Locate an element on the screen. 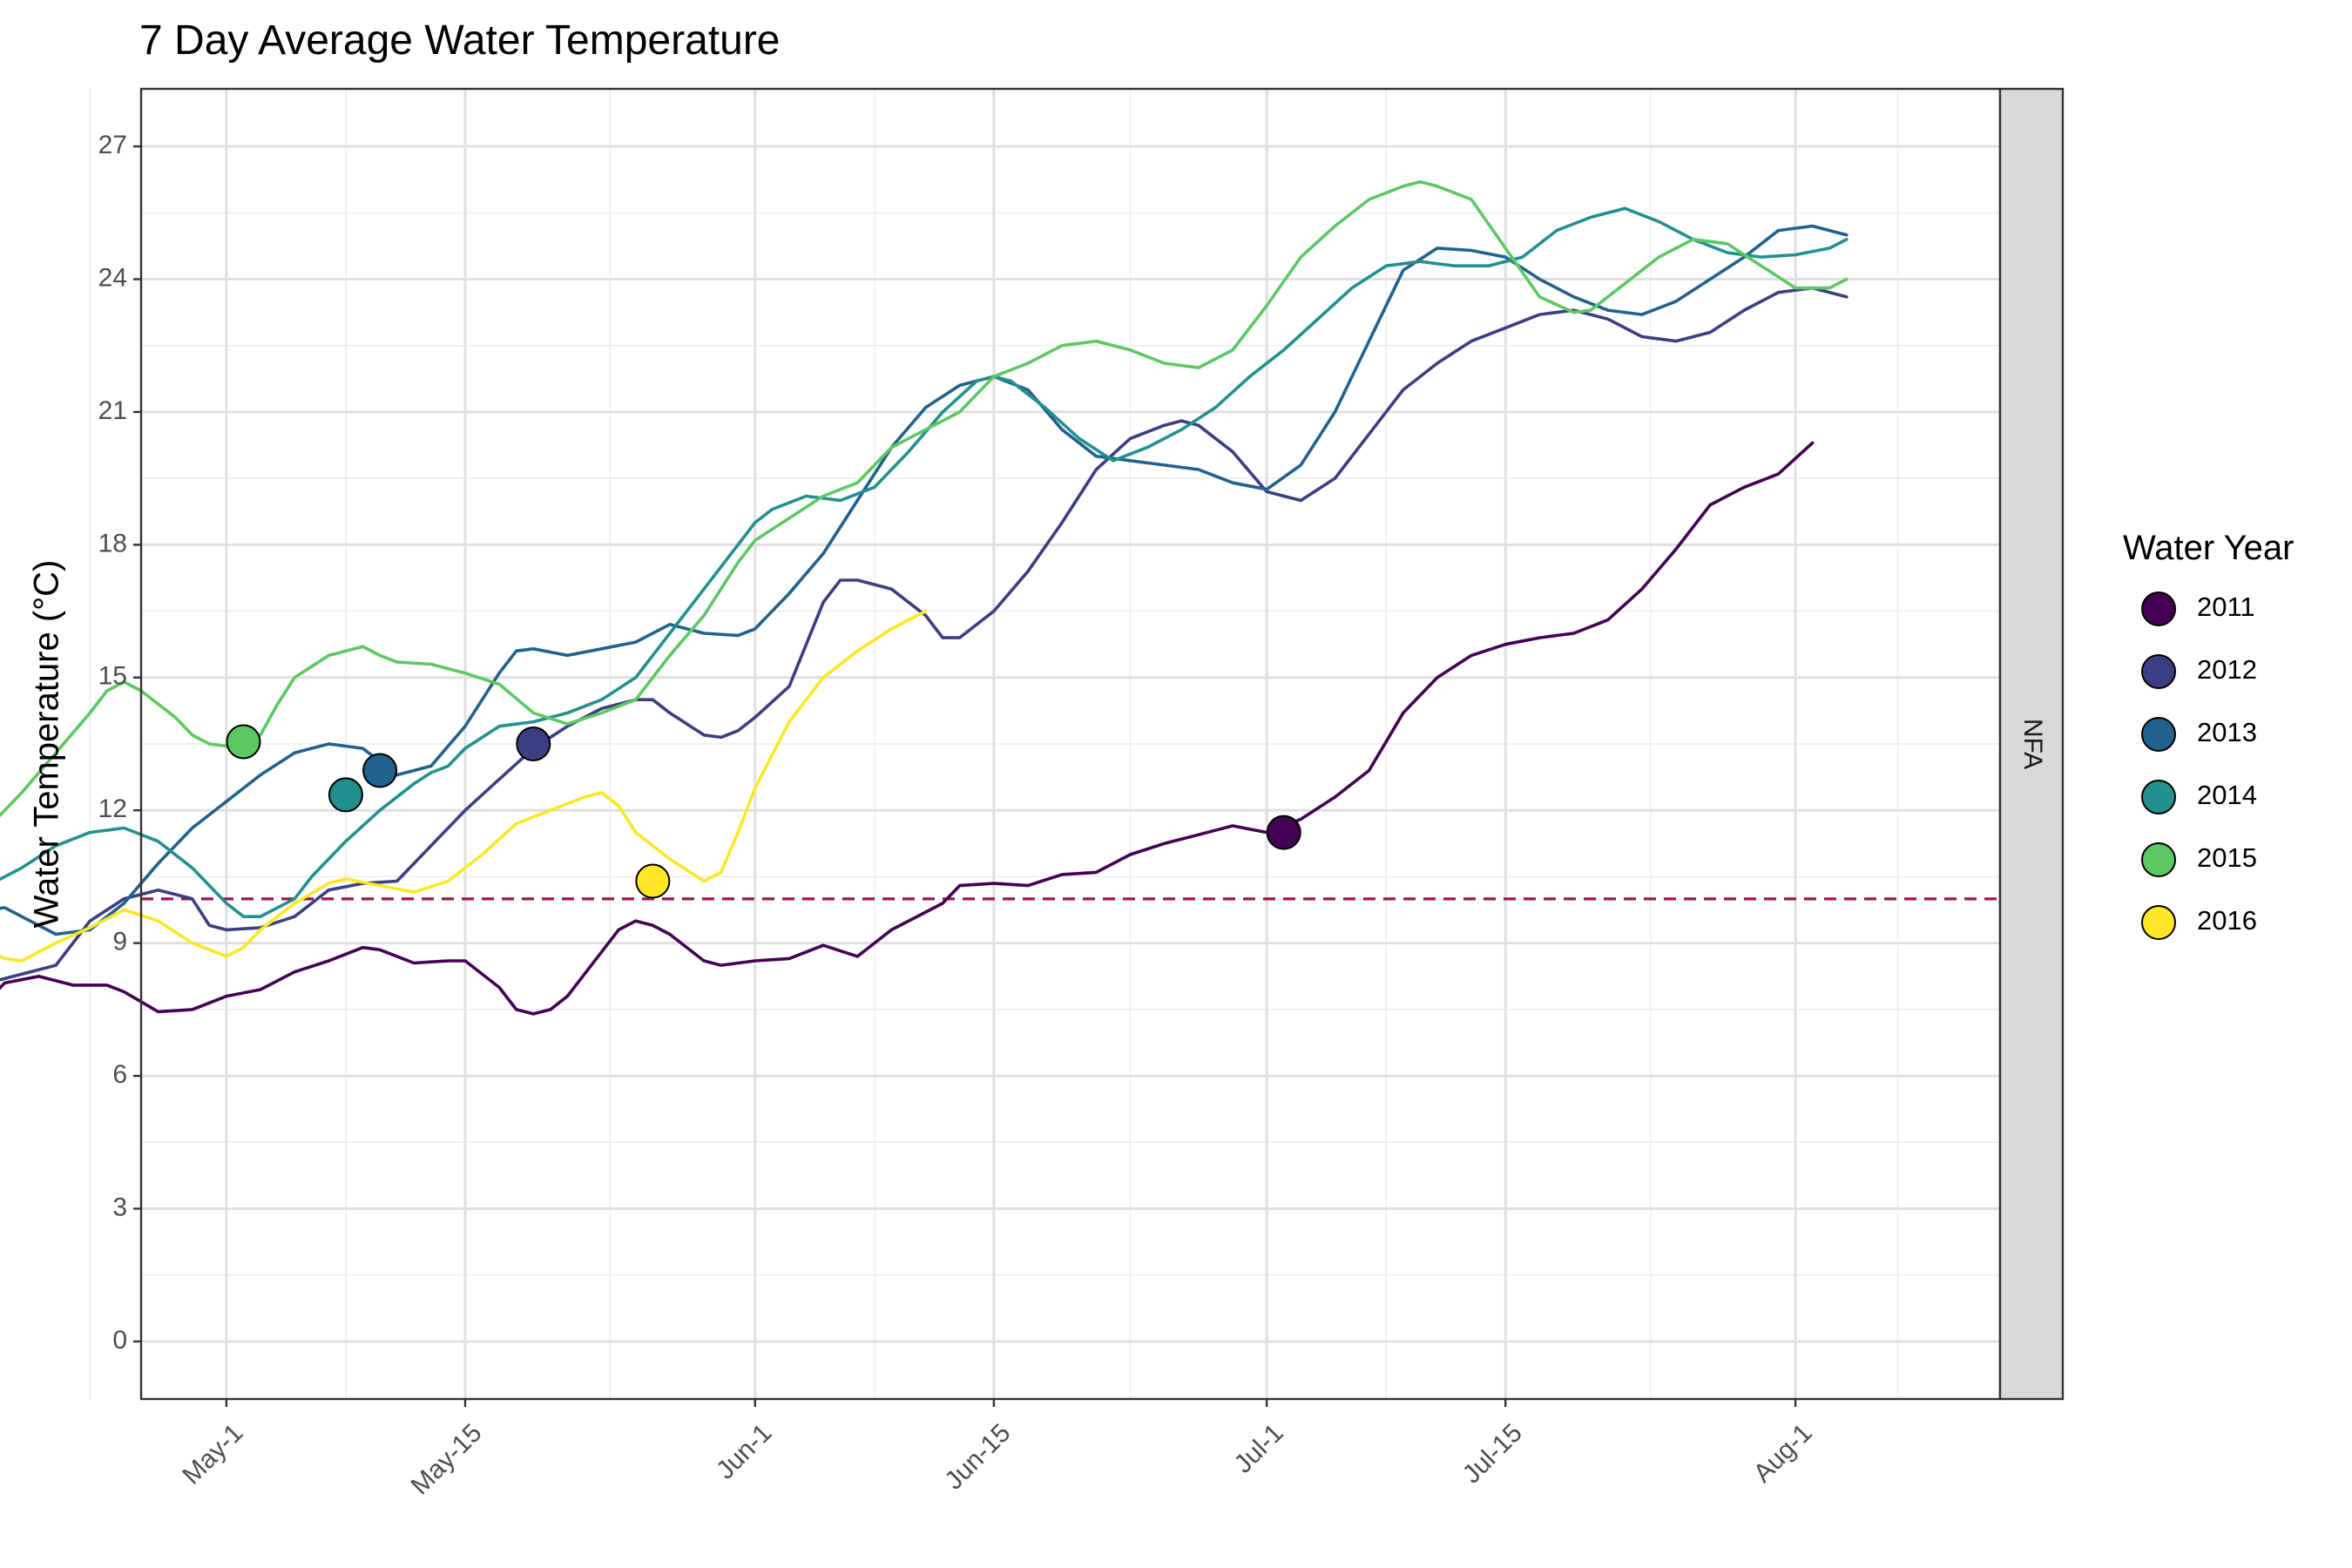 This screenshot has width=2352, height=1568. legend-key-2015 is located at coordinates (2158, 859).